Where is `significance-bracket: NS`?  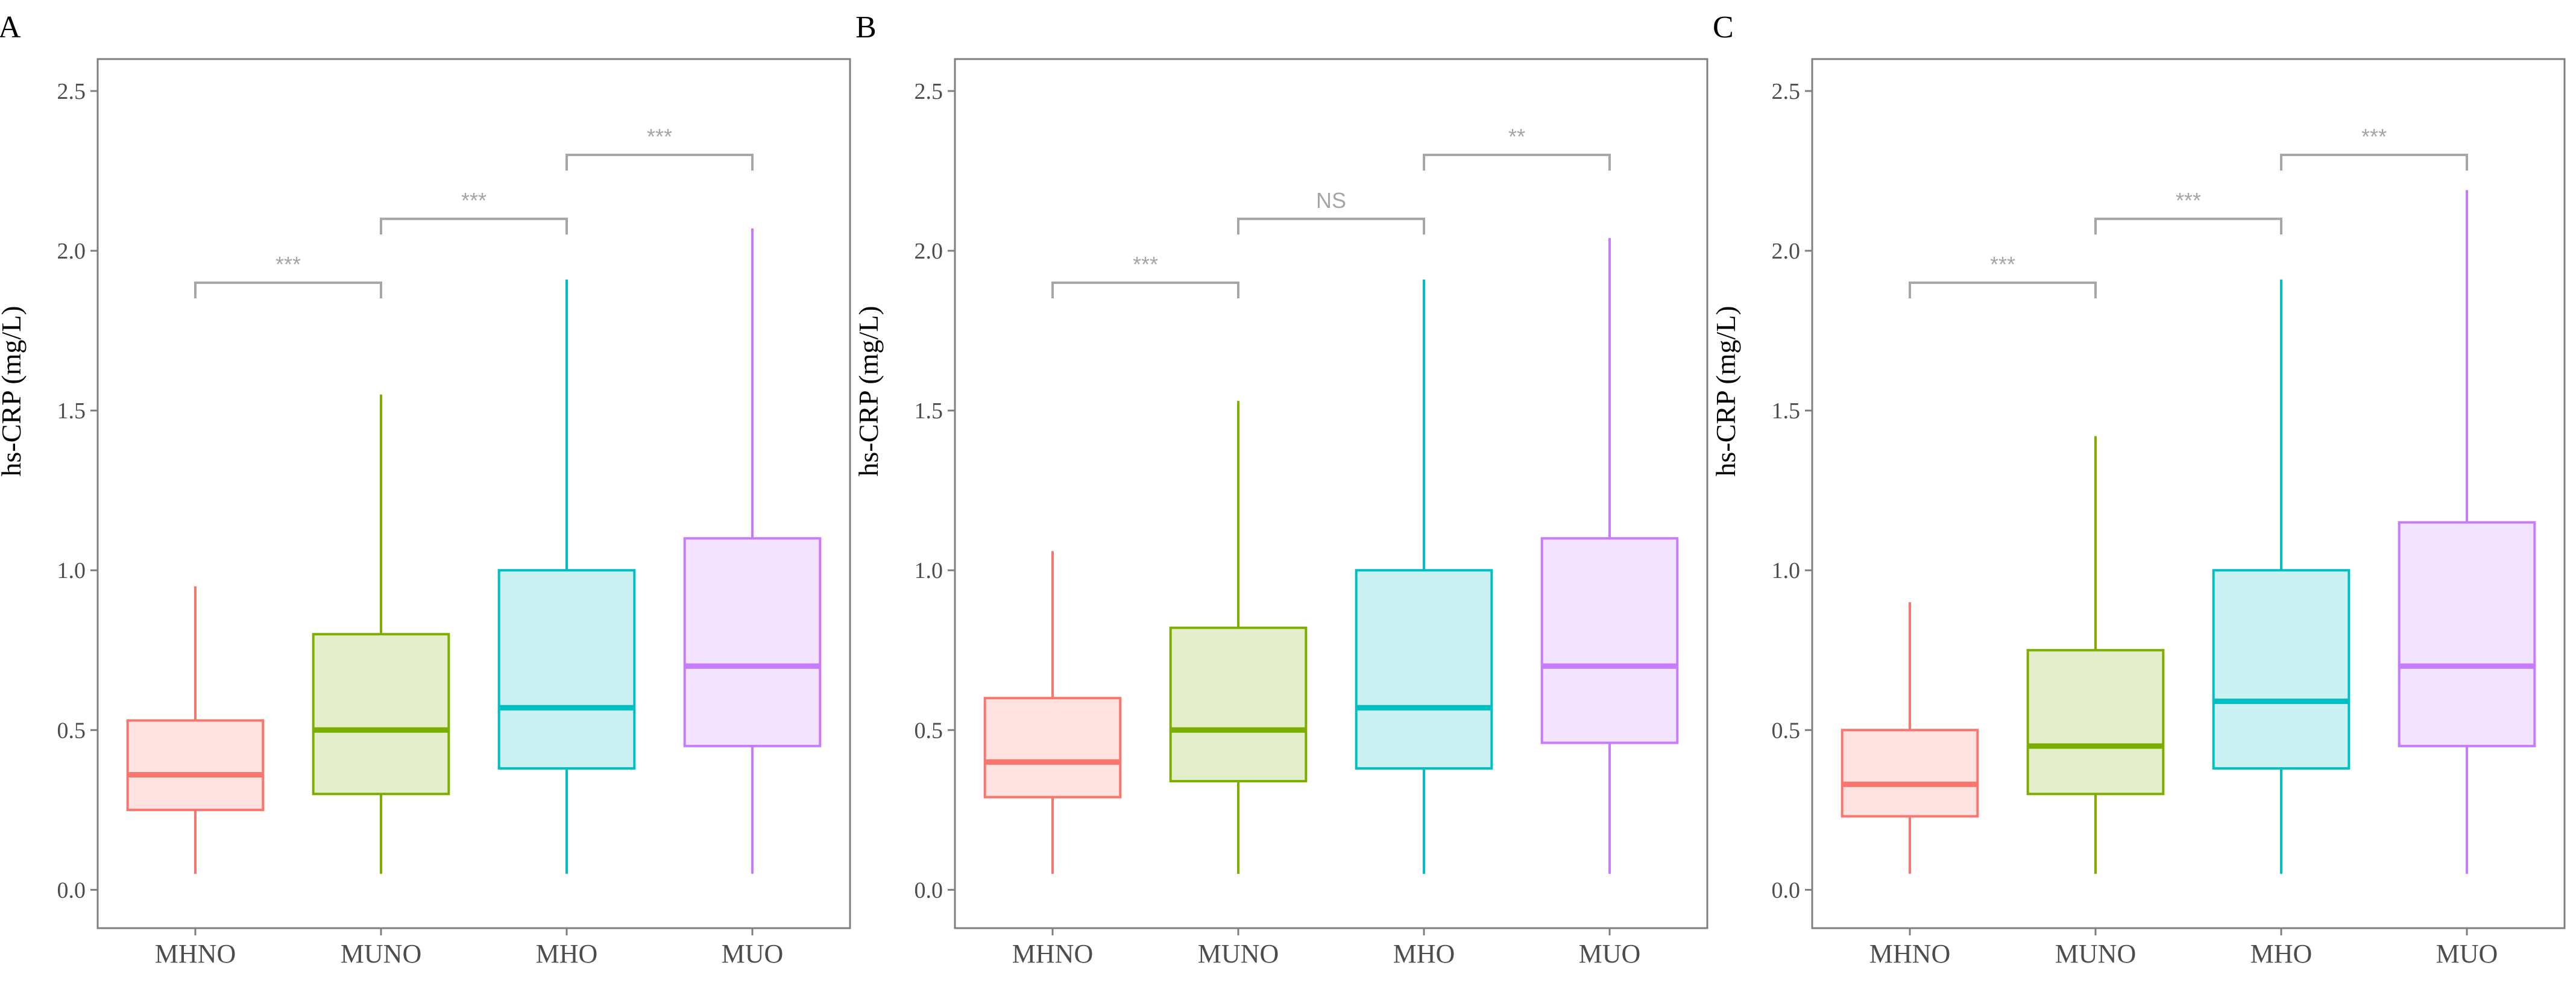 significance-bracket: NS is located at coordinates (1331, 211).